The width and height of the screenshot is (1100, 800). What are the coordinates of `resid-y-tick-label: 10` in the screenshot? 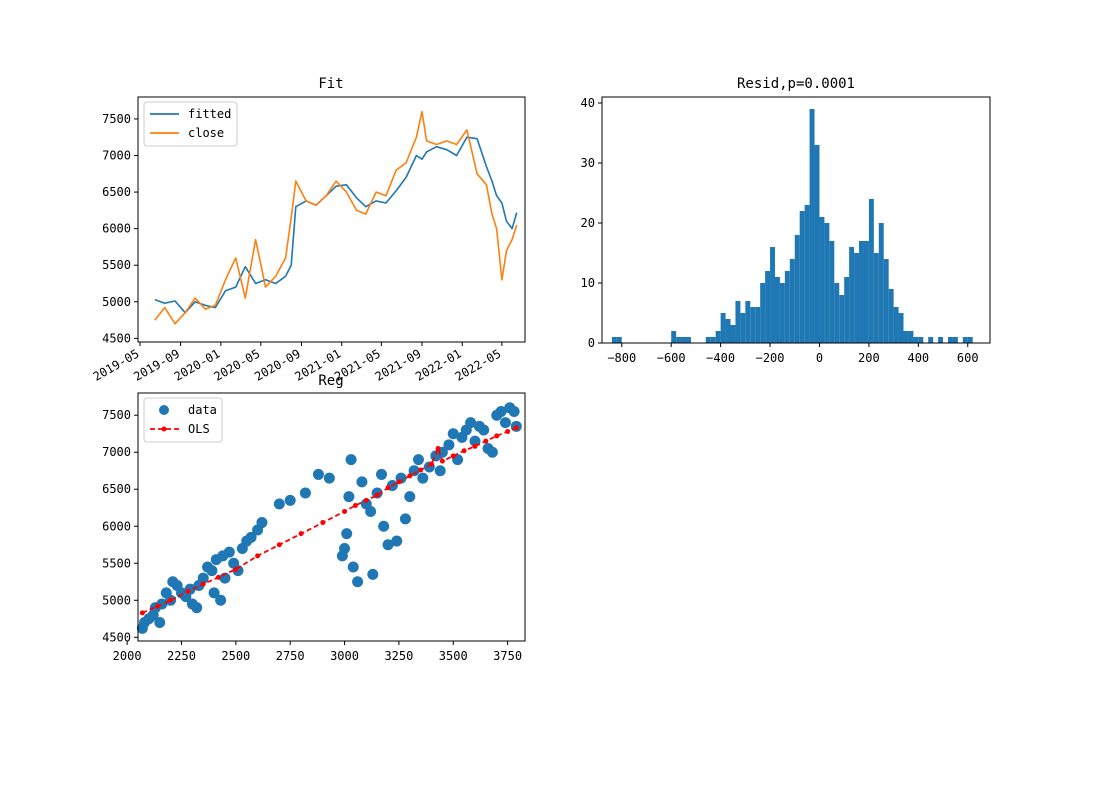 It's located at (588, 283).